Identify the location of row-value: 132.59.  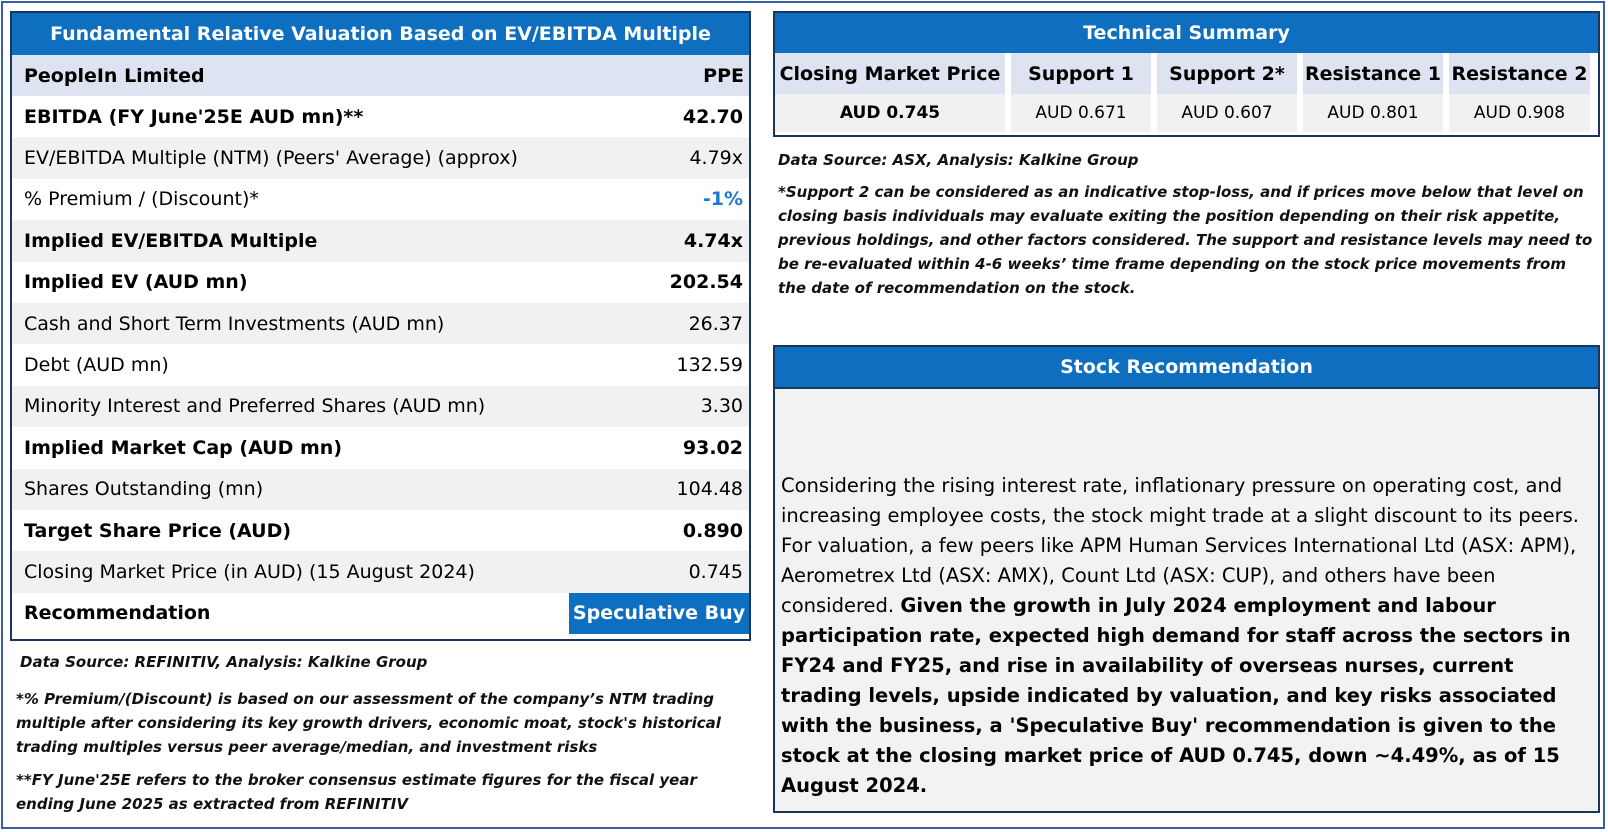
(709, 365).